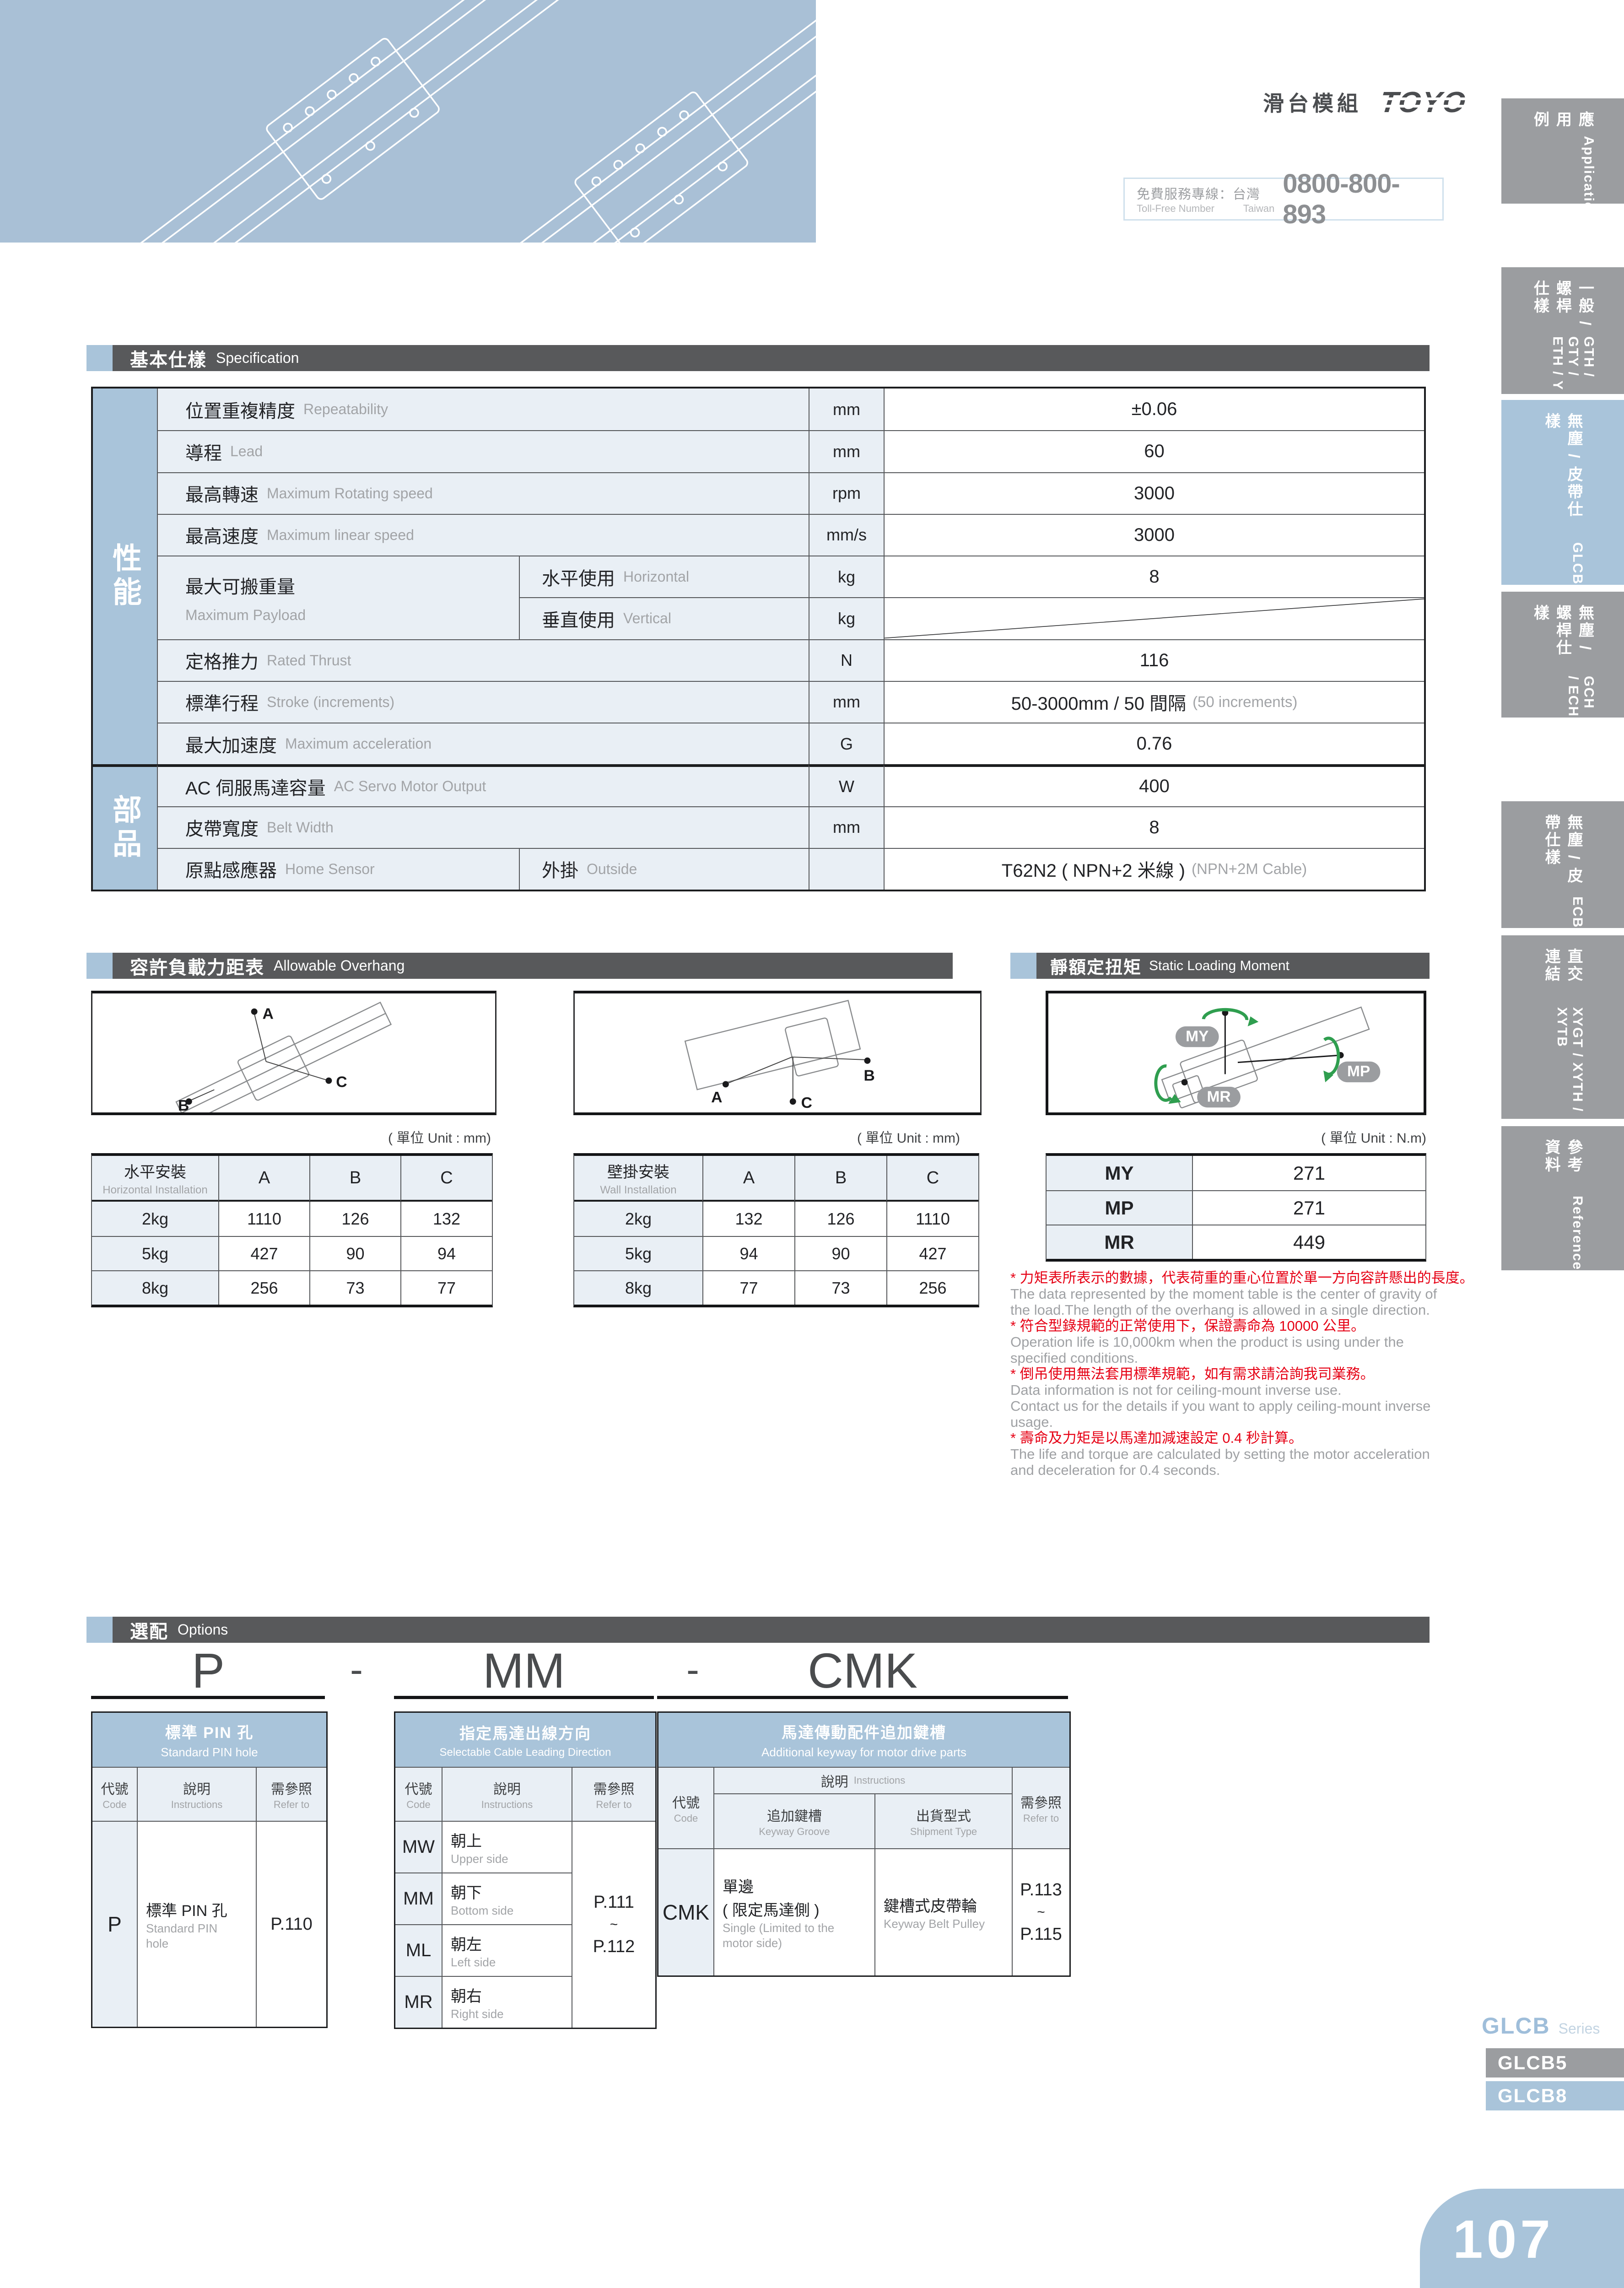  What do you see at coordinates (1218, 1096) in the screenshot?
I see `badge-mr: MR` at bounding box center [1218, 1096].